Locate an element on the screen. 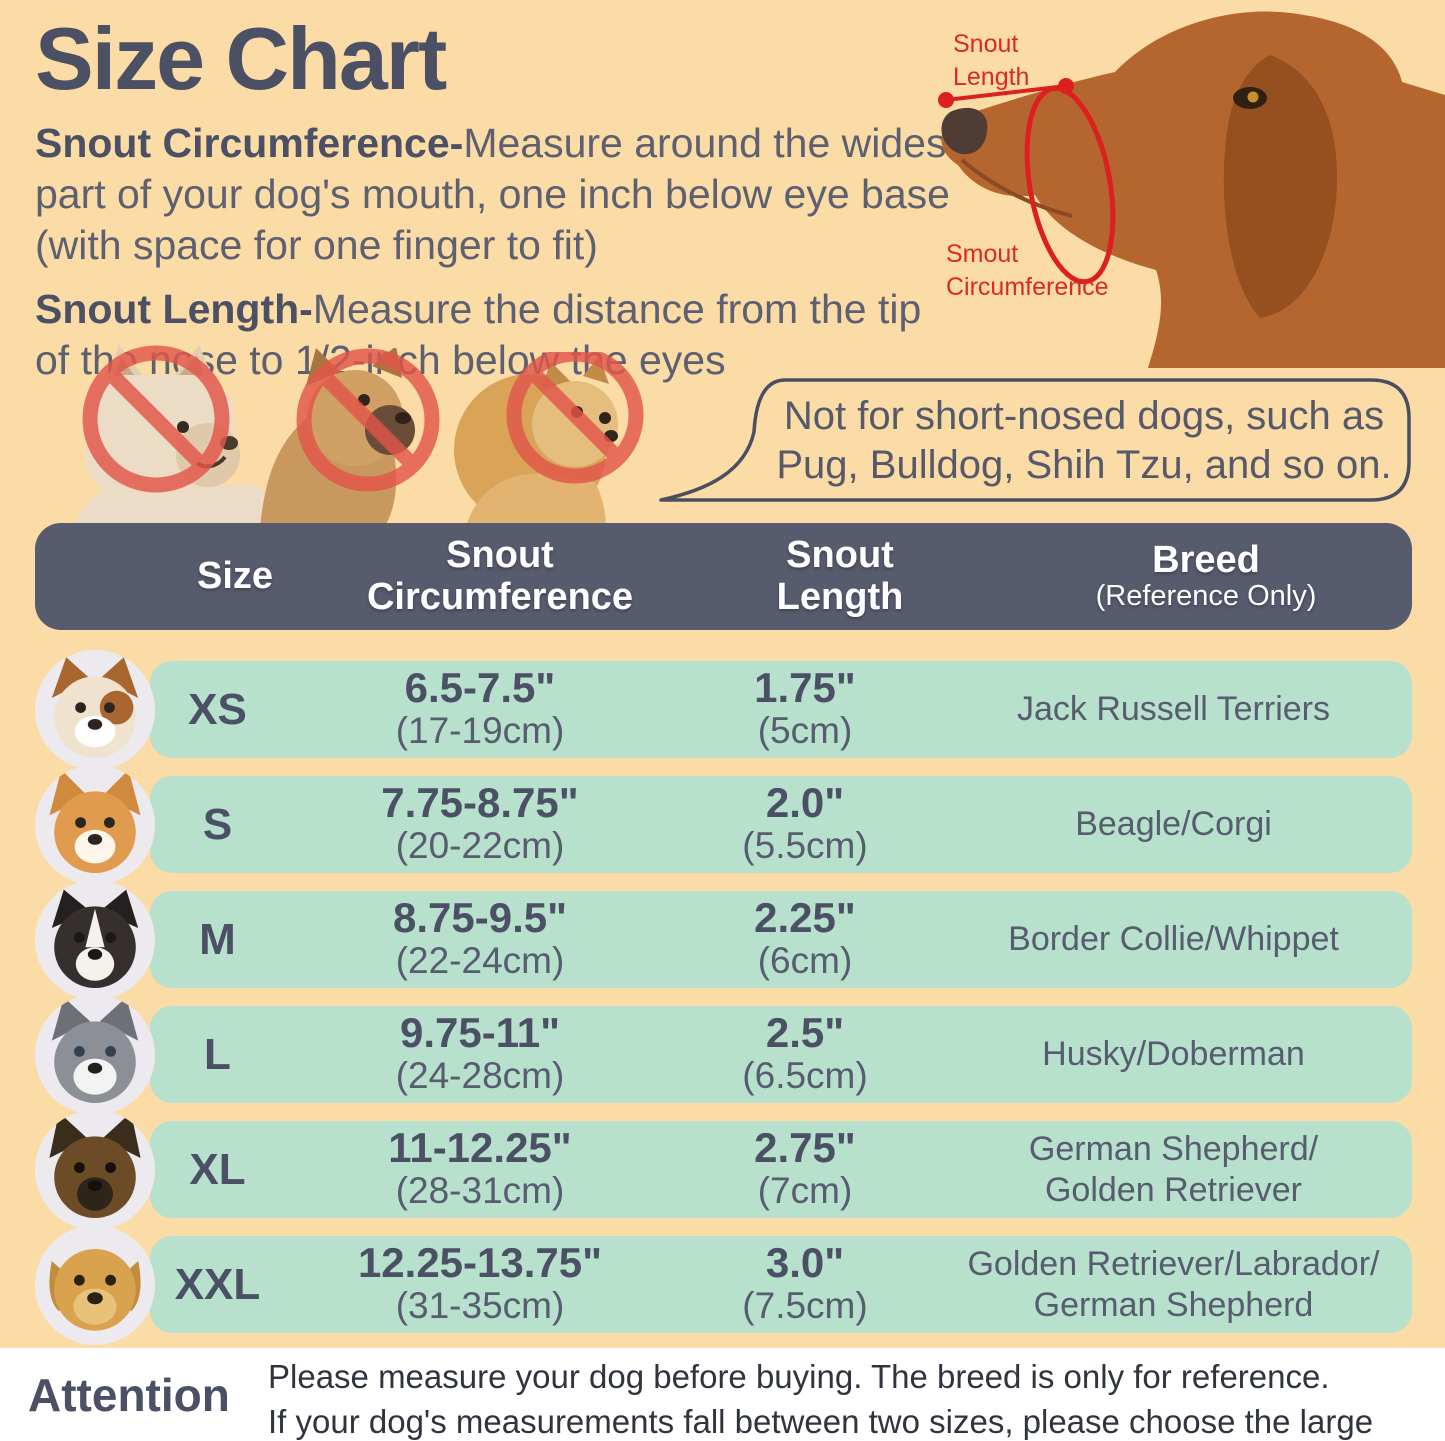 This screenshot has width=1445, height=1441. avatar-german-shepherd is located at coordinates (95, 1170).